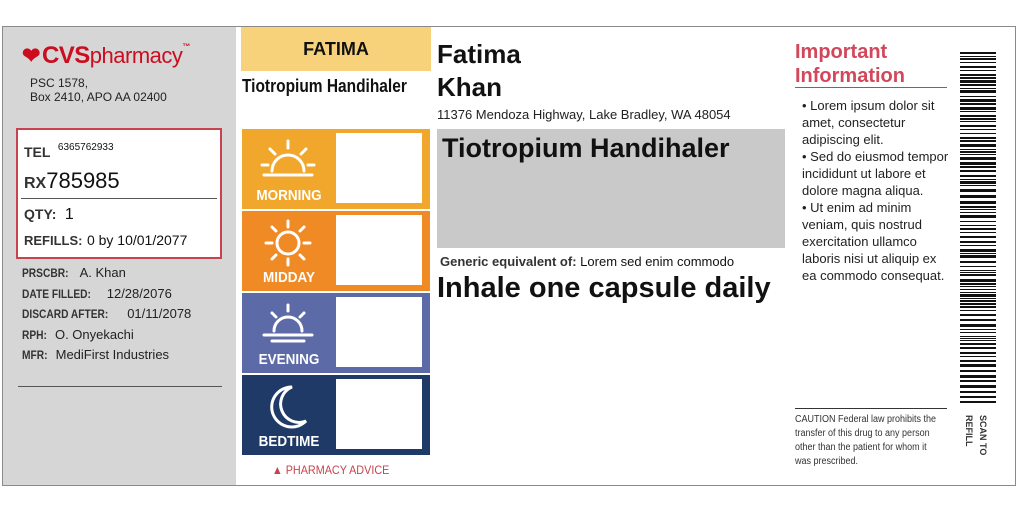 This screenshot has height=512, width=1024. What do you see at coordinates (85, 147) in the screenshot?
I see `tel-value: 6365762933` at bounding box center [85, 147].